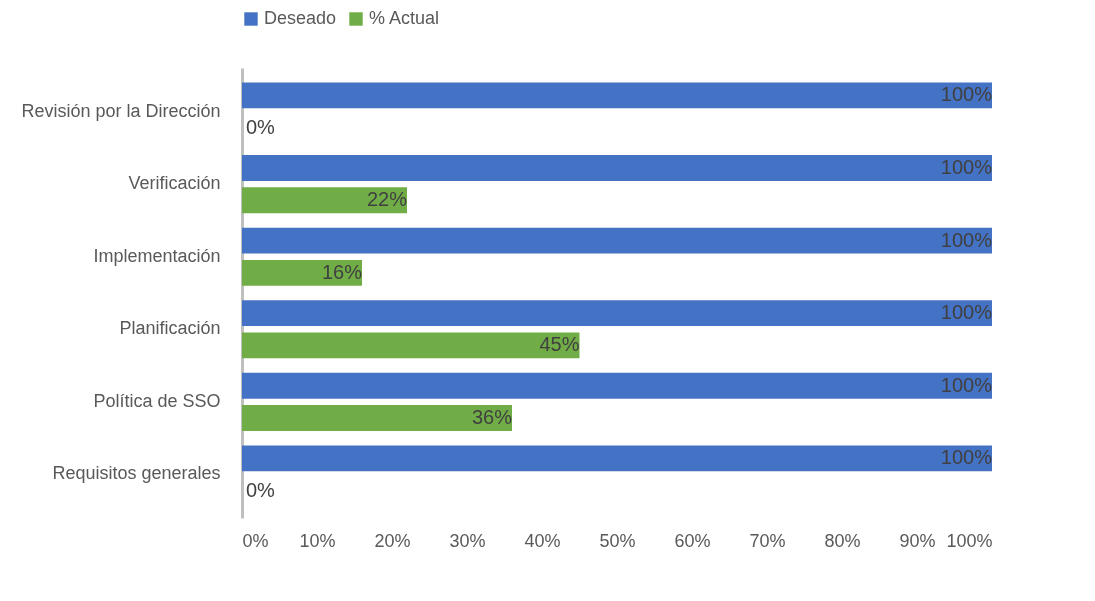 This screenshot has width=1095, height=601. Describe the element at coordinates (842, 540) in the screenshot. I see `x-tick-label: 80%` at that location.